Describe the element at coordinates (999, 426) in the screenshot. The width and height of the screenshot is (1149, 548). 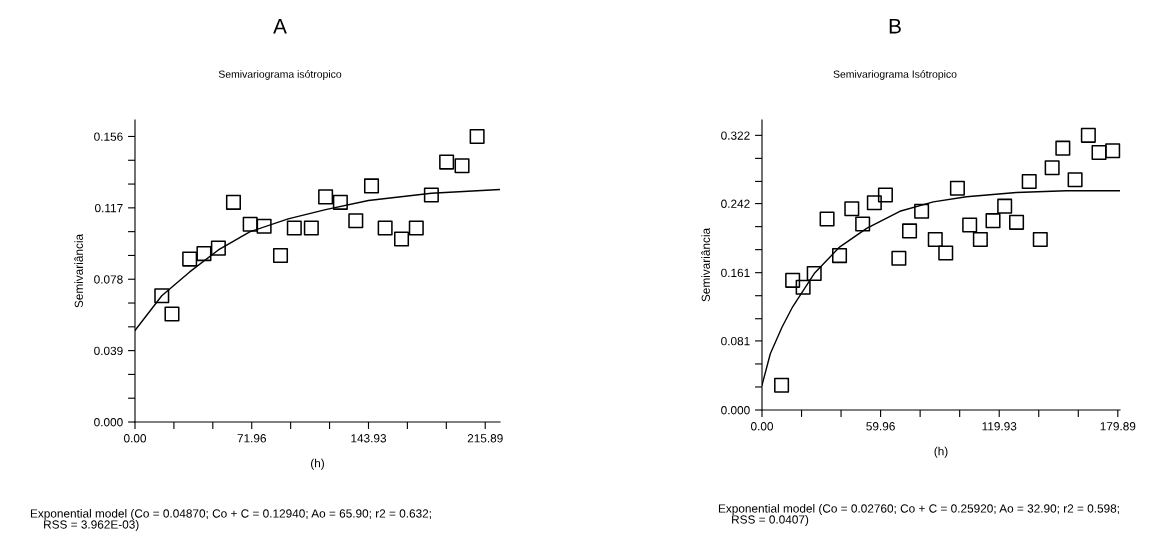
I see `x-tick-label: 119.93` at that location.